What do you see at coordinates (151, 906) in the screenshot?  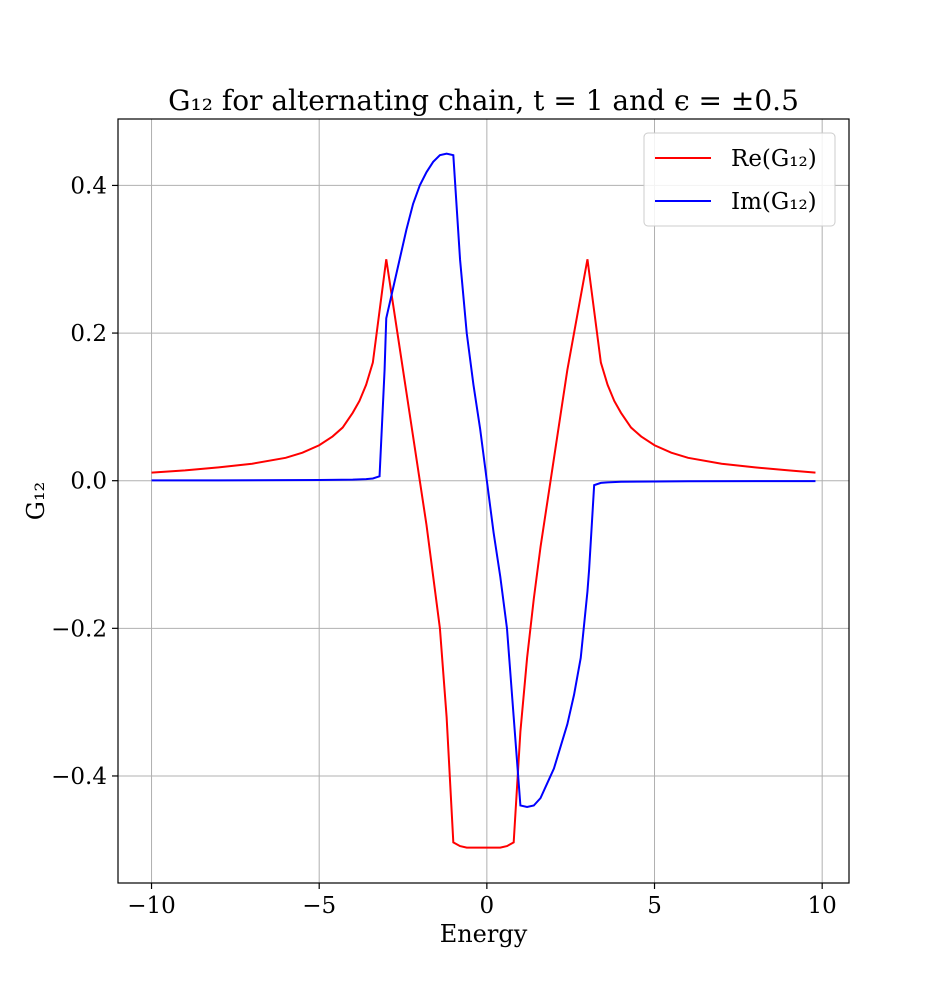 I see `x-tick-label: −10` at bounding box center [151, 906].